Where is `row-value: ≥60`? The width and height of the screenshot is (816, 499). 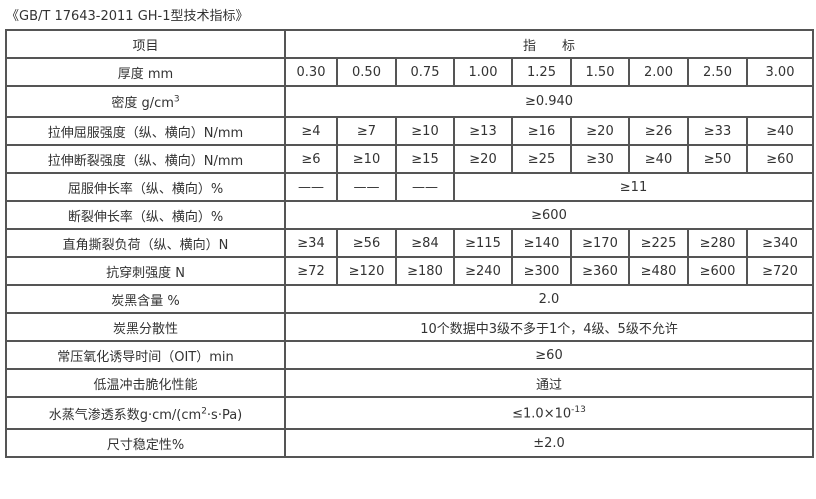 row-value: ≥60 is located at coordinates (549, 355).